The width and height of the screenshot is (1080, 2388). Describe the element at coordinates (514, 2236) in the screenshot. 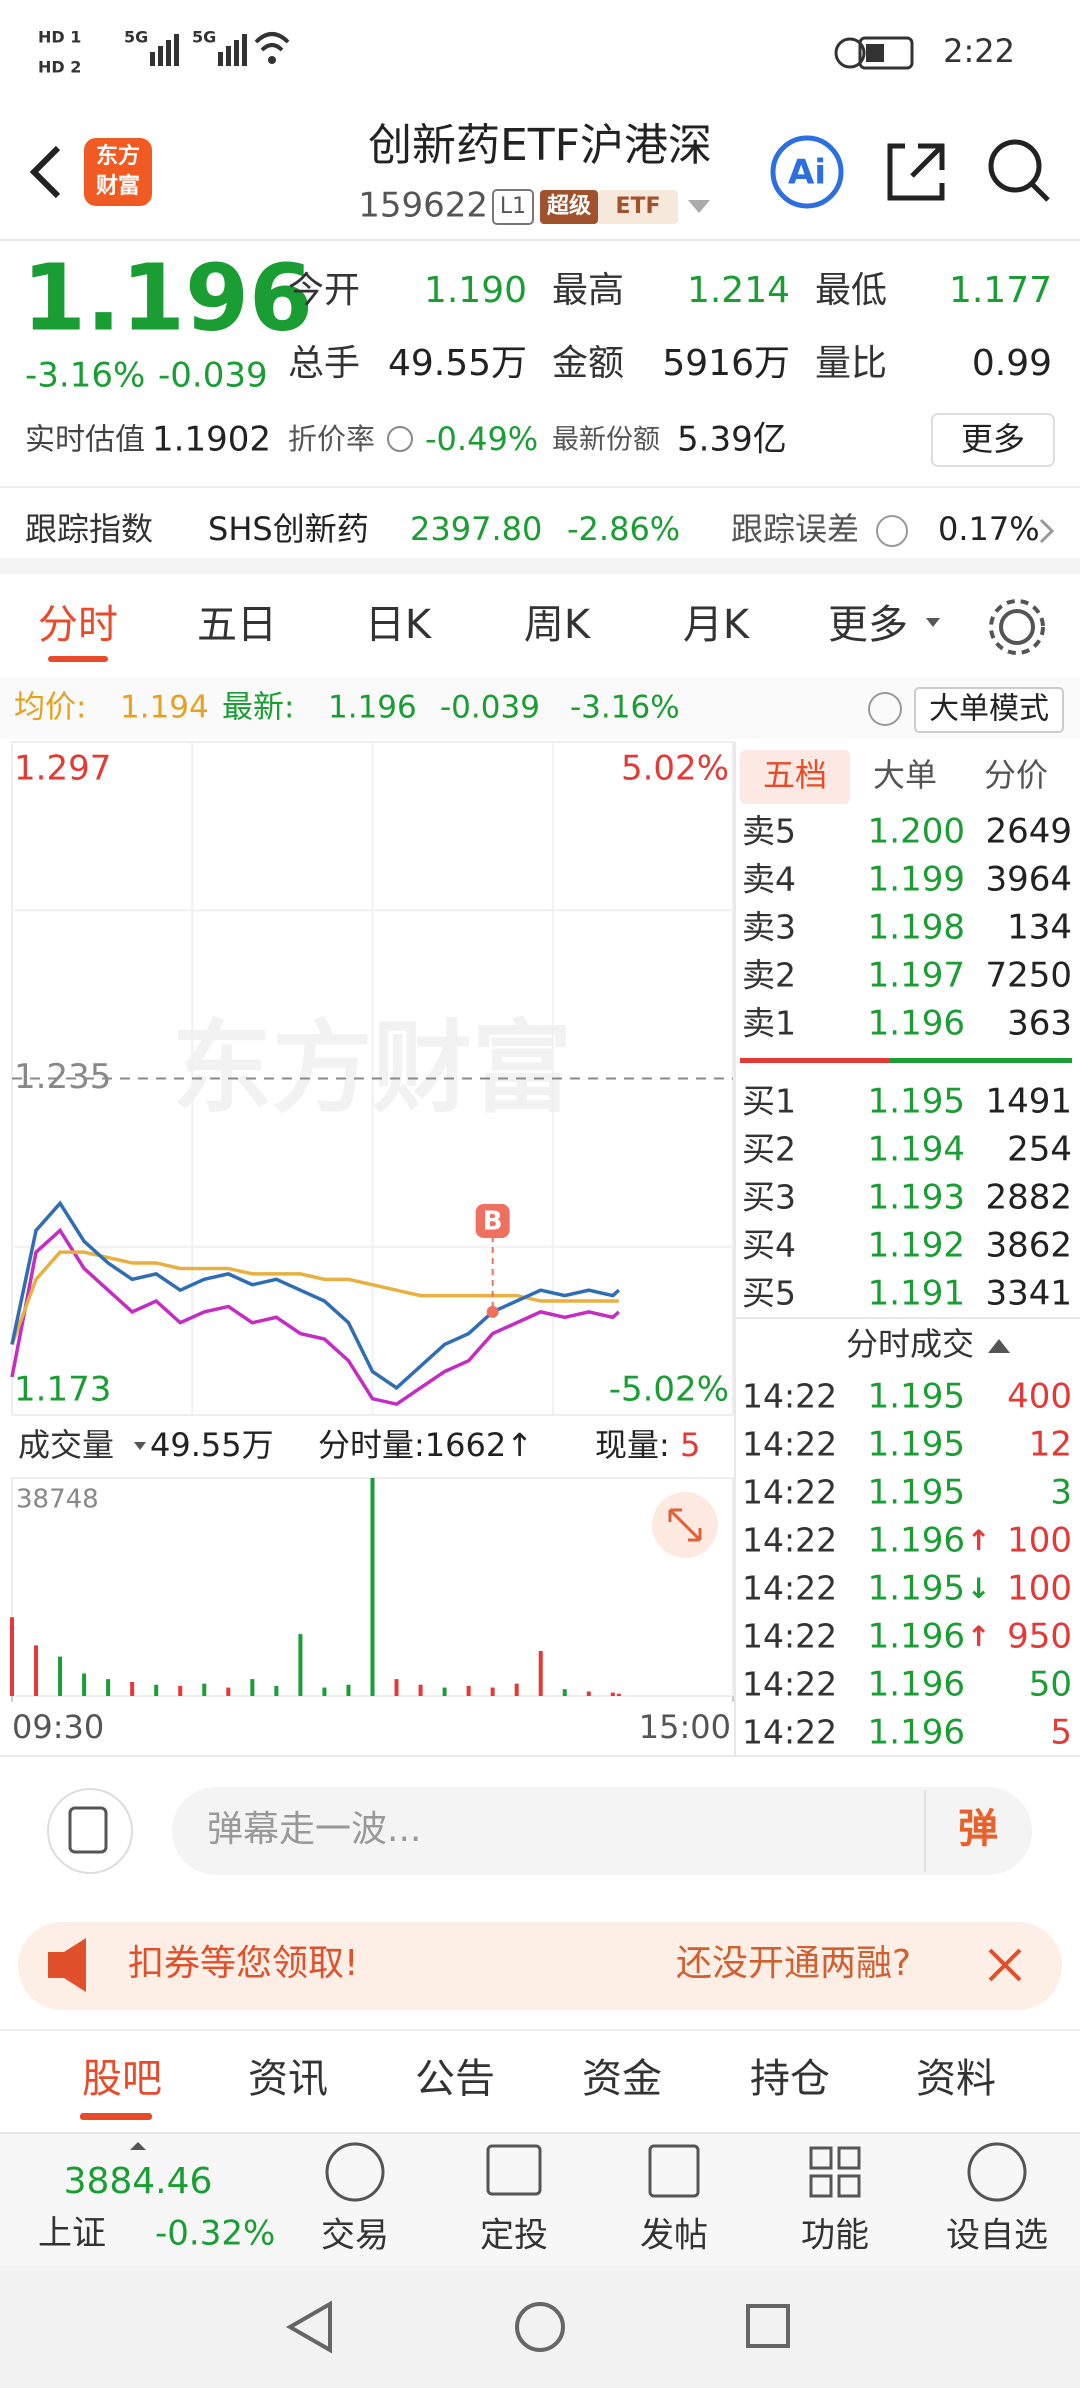

I see `action-label: 定投` at that location.